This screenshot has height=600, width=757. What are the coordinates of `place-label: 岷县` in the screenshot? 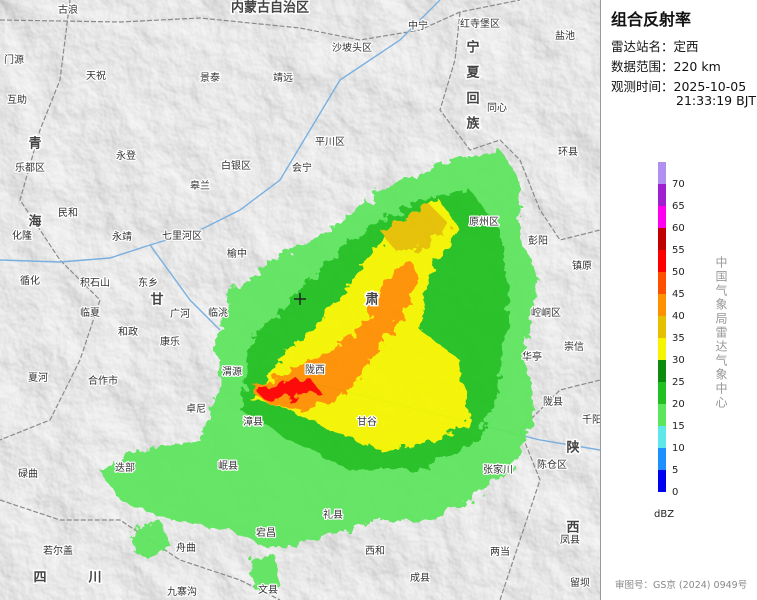 It's located at (228, 466).